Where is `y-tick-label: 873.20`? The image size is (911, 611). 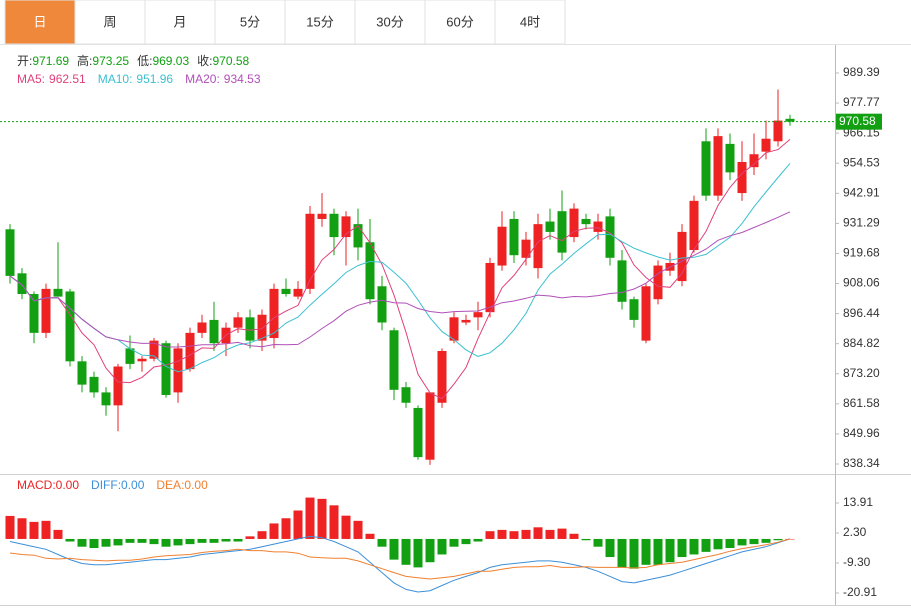
y-tick-label: 873.20 is located at coordinates (861, 373).